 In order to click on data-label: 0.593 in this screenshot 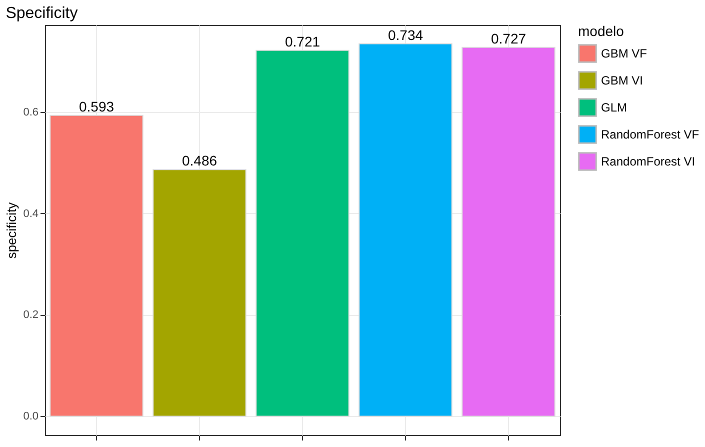, I will do `click(96, 106)`.